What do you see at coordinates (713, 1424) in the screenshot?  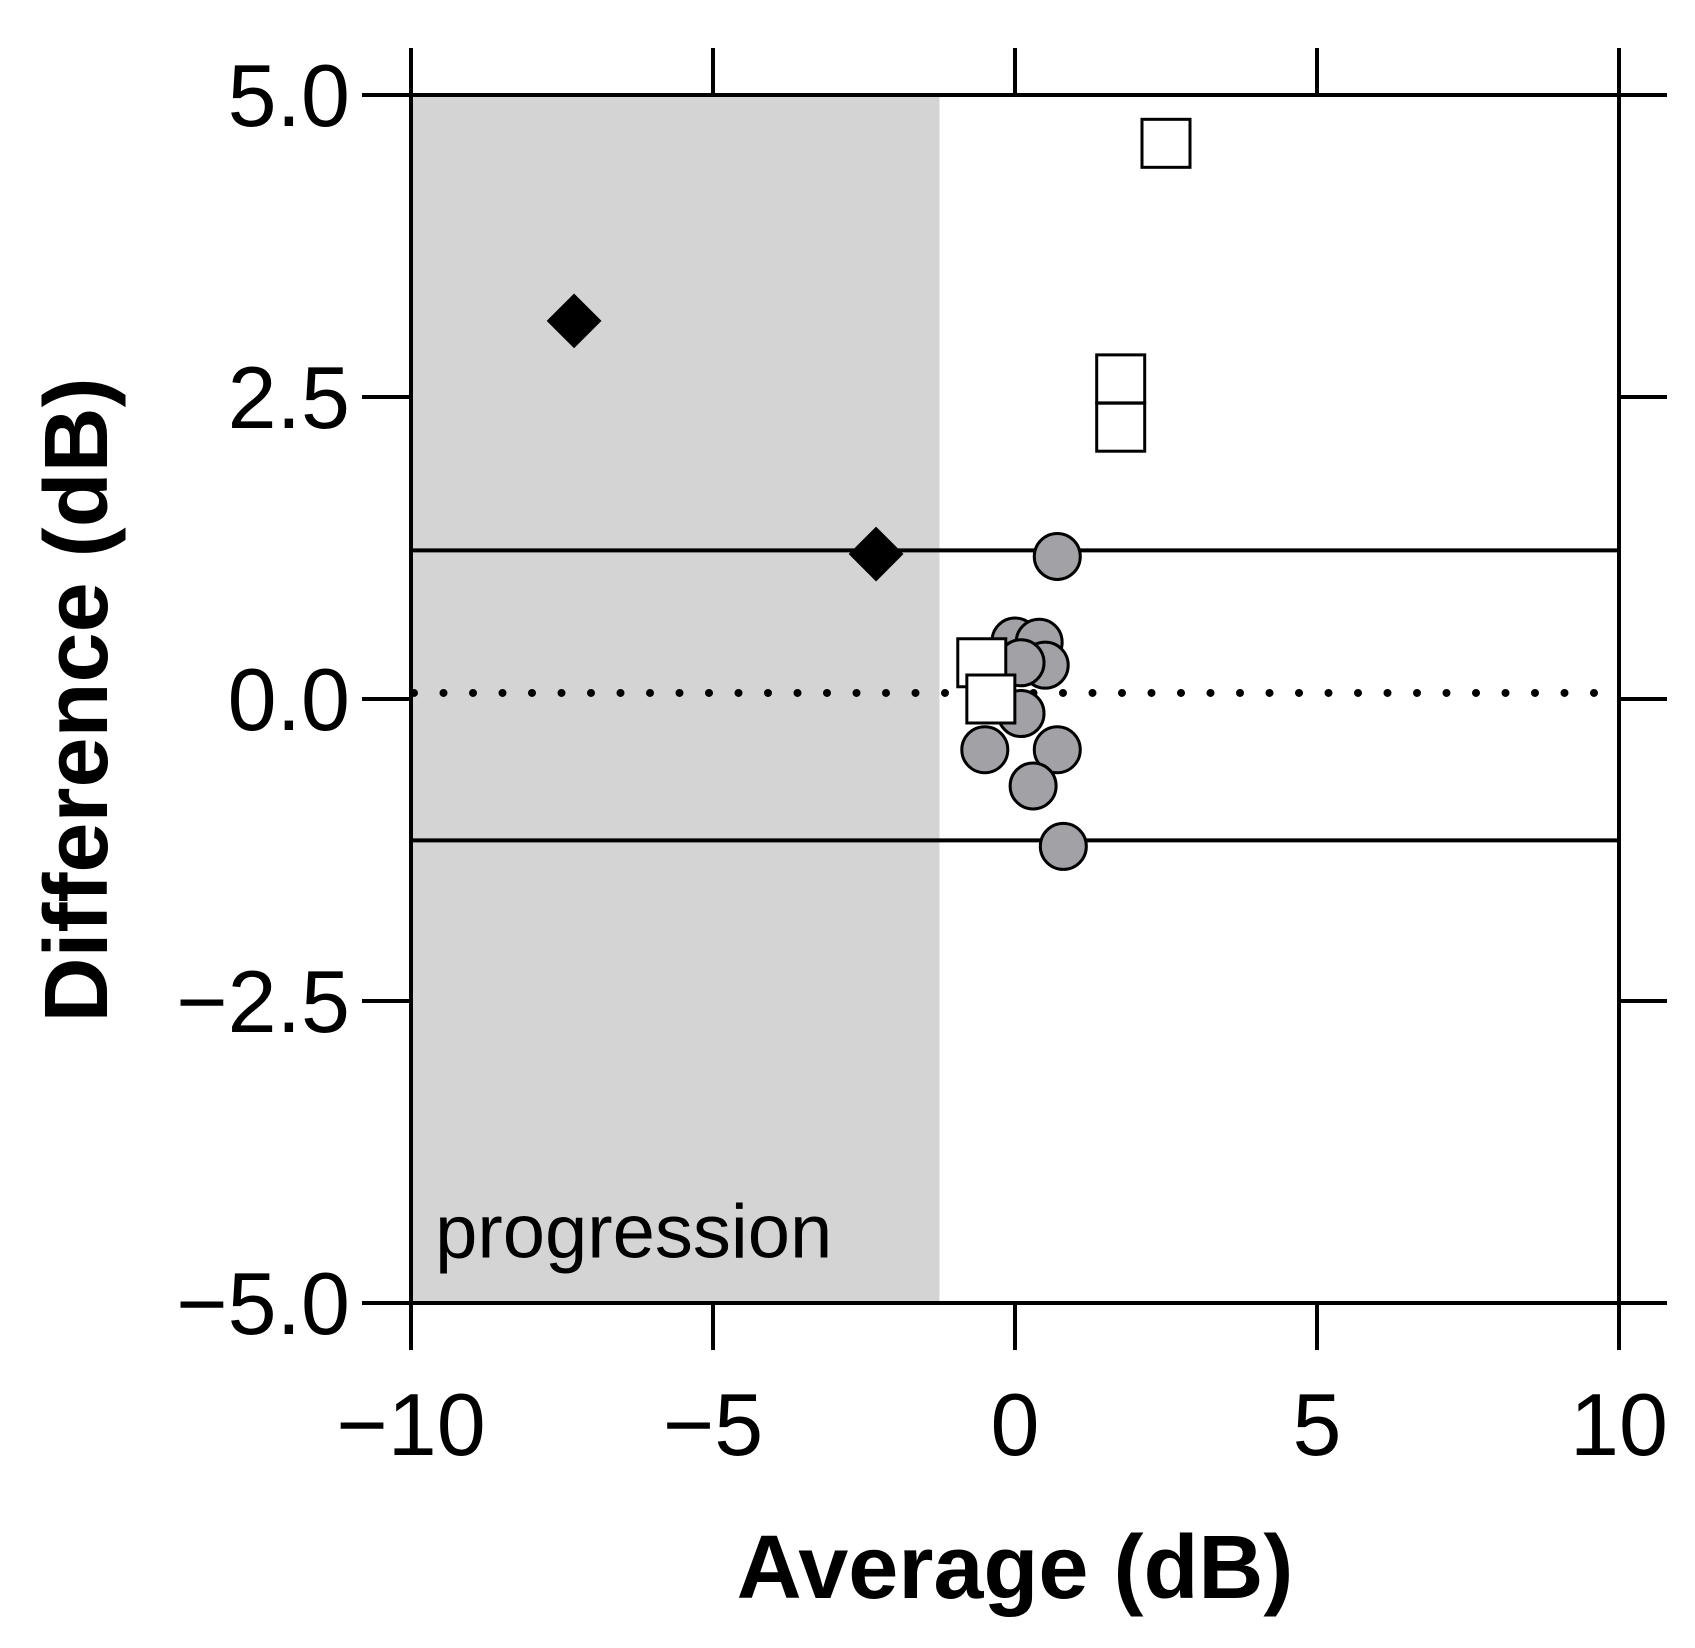 I see `x-tick-label: −5` at bounding box center [713, 1424].